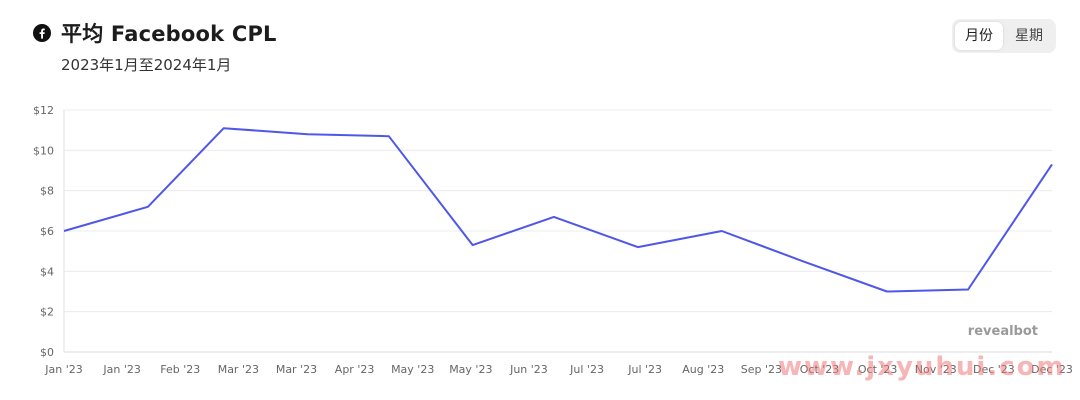  What do you see at coordinates (1004, 36) in the screenshot?
I see `period-toggle: 月份 星期` at bounding box center [1004, 36].